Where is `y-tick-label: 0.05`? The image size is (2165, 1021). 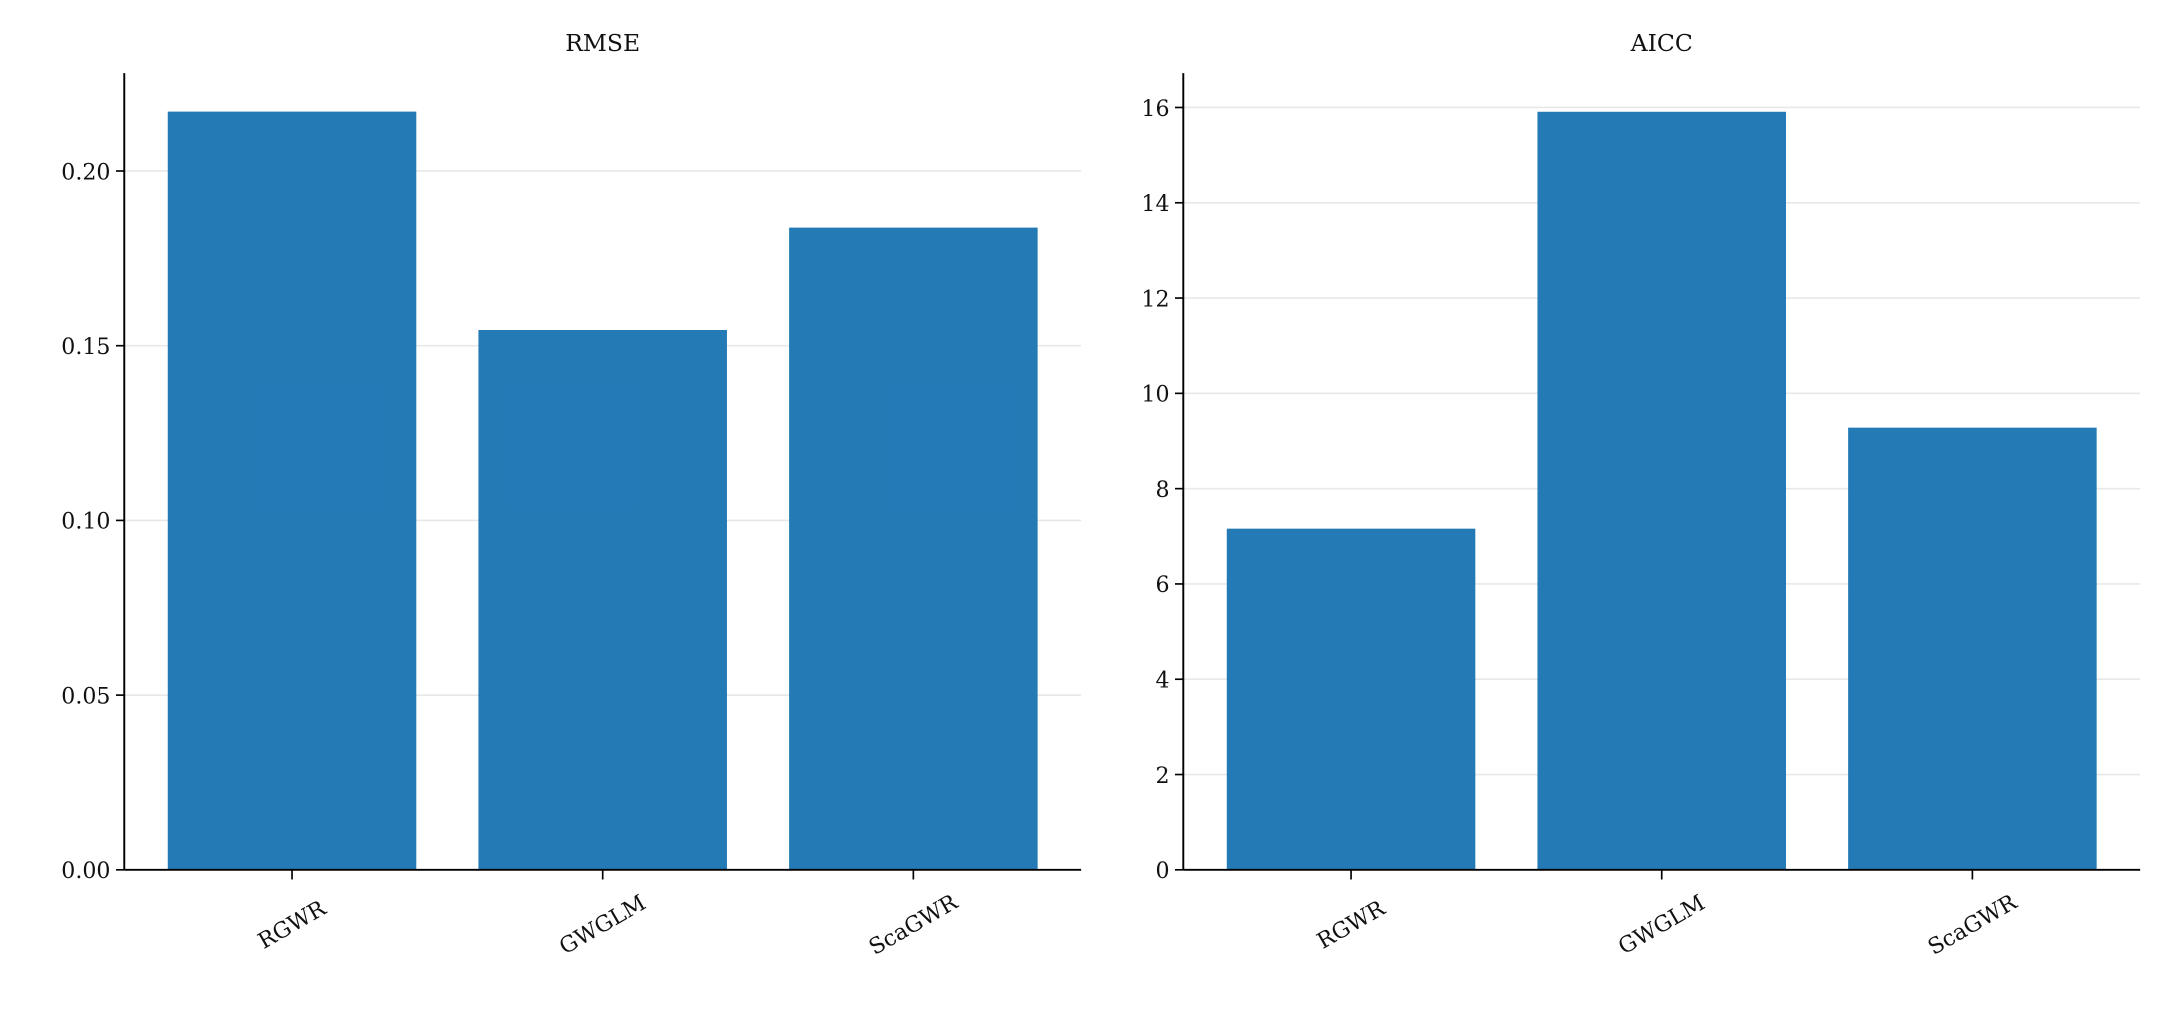 y-tick-label: 0.05 is located at coordinates (85, 696).